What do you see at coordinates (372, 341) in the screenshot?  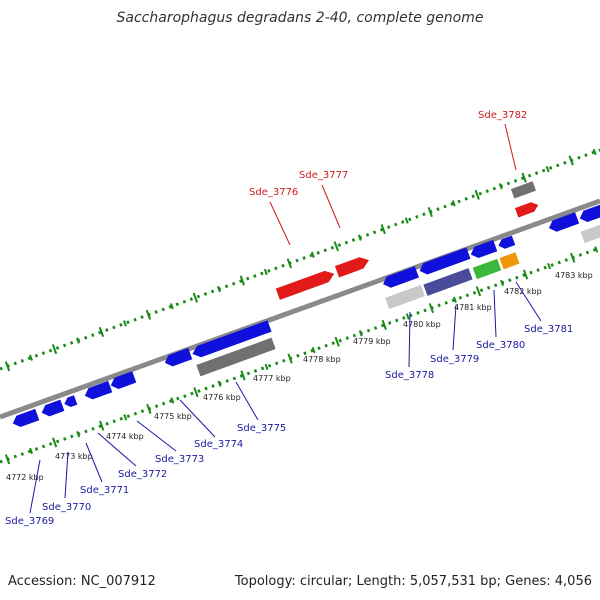 I see `scale-label-4779: 4779 kbp` at bounding box center [372, 341].